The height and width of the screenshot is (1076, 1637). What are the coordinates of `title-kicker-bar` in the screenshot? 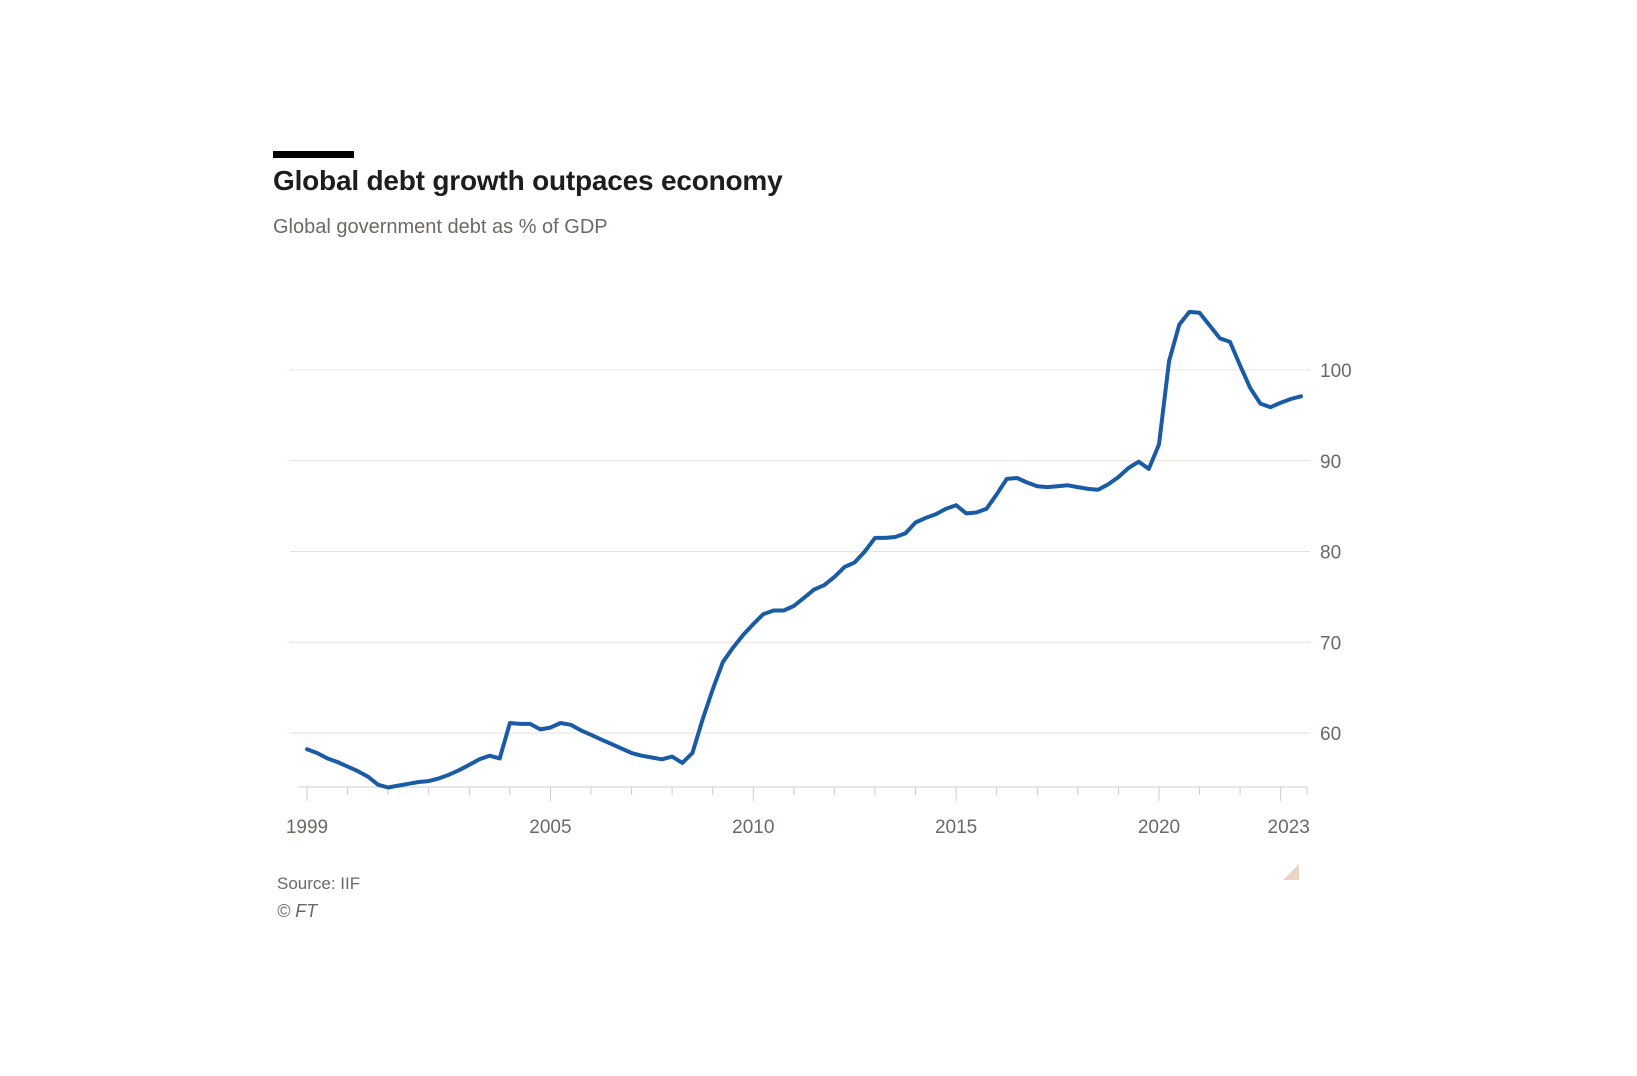 It's located at (313, 154).